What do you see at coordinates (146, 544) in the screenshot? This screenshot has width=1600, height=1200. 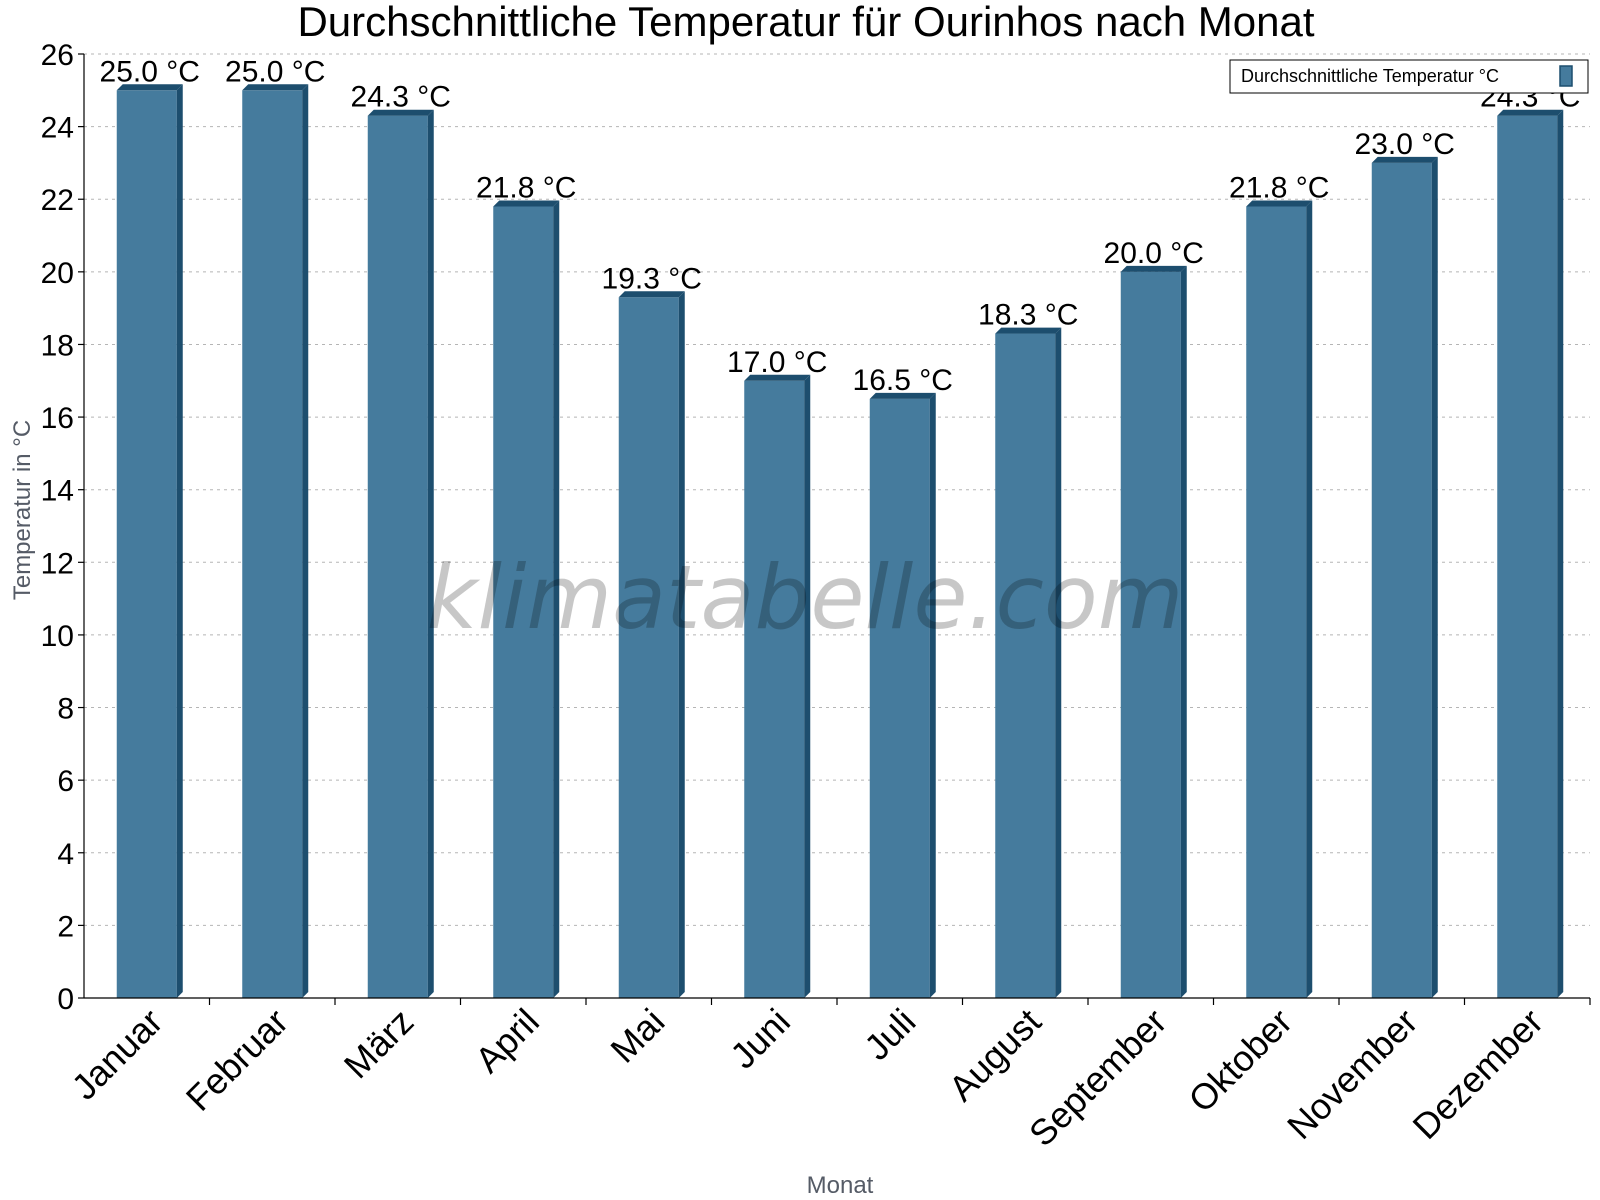 I see `bar-januar` at bounding box center [146, 544].